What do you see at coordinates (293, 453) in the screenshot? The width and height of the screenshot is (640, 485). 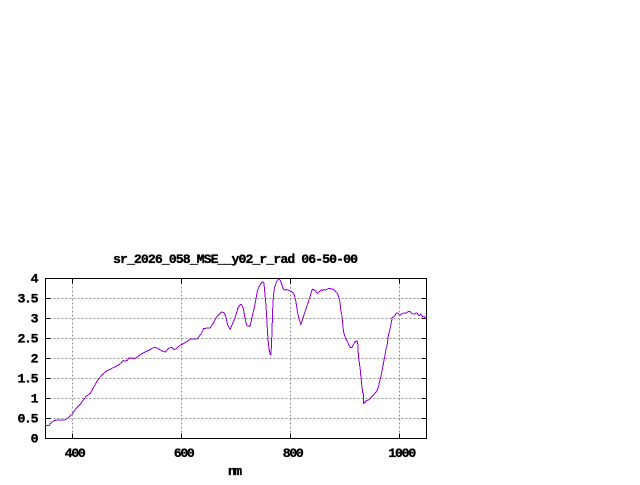 I see `svg-text: 800` at bounding box center [293, 453].